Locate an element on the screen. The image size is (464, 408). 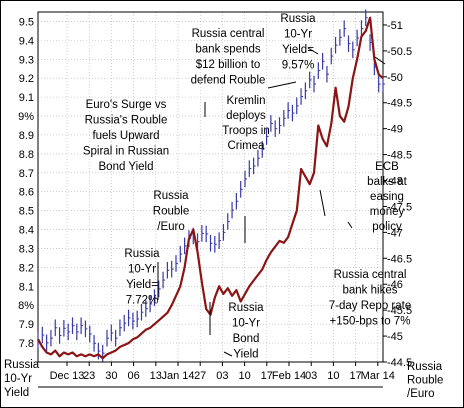
left-tick-label: 9% is located at coordinates (26, 117).